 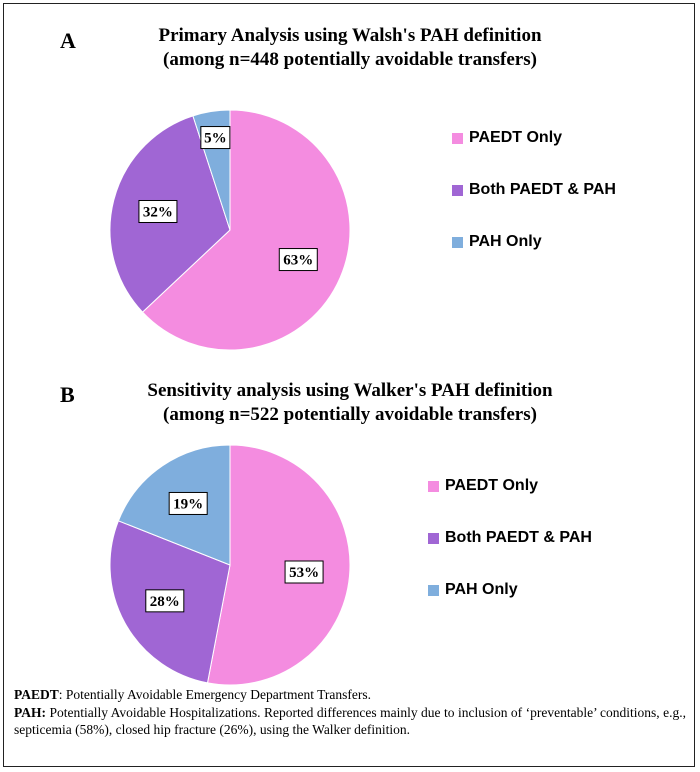 What do you see at coordinates (534, 206) in the screenshot?
I see `legend-a: PAEDT Only Both PAEDT & PAH PAH Only` at bounding box center [534, 206].